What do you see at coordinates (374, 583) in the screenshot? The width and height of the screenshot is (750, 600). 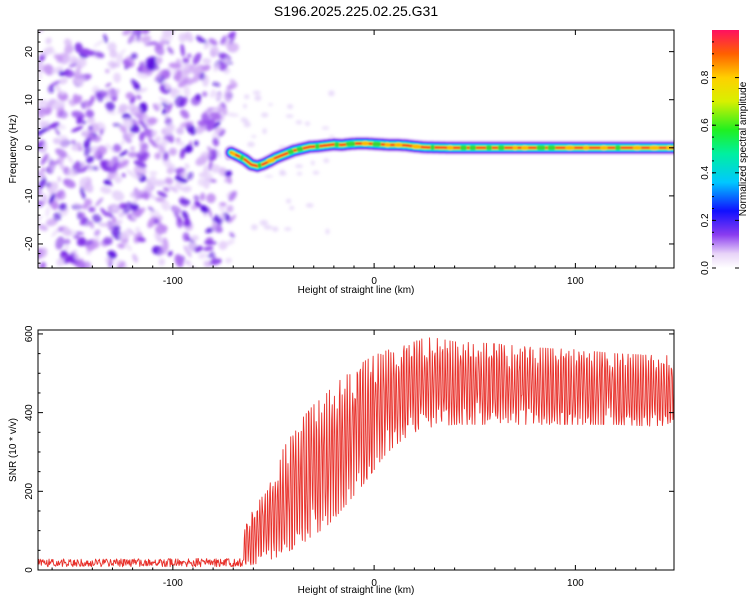 I see `x-tick-label: 0` at bounding box center [374, 583].